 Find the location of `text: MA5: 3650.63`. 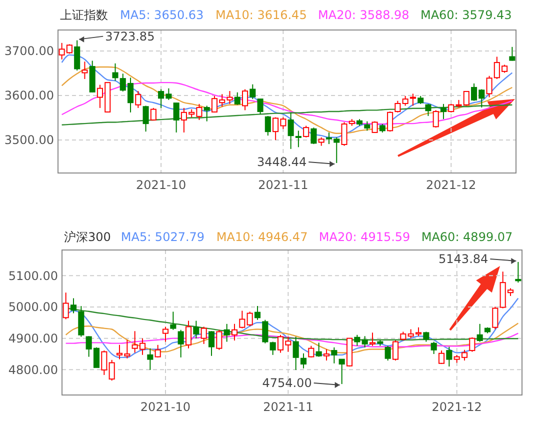

text: MA5: 3650.63 is located at coordinates (162, 15).